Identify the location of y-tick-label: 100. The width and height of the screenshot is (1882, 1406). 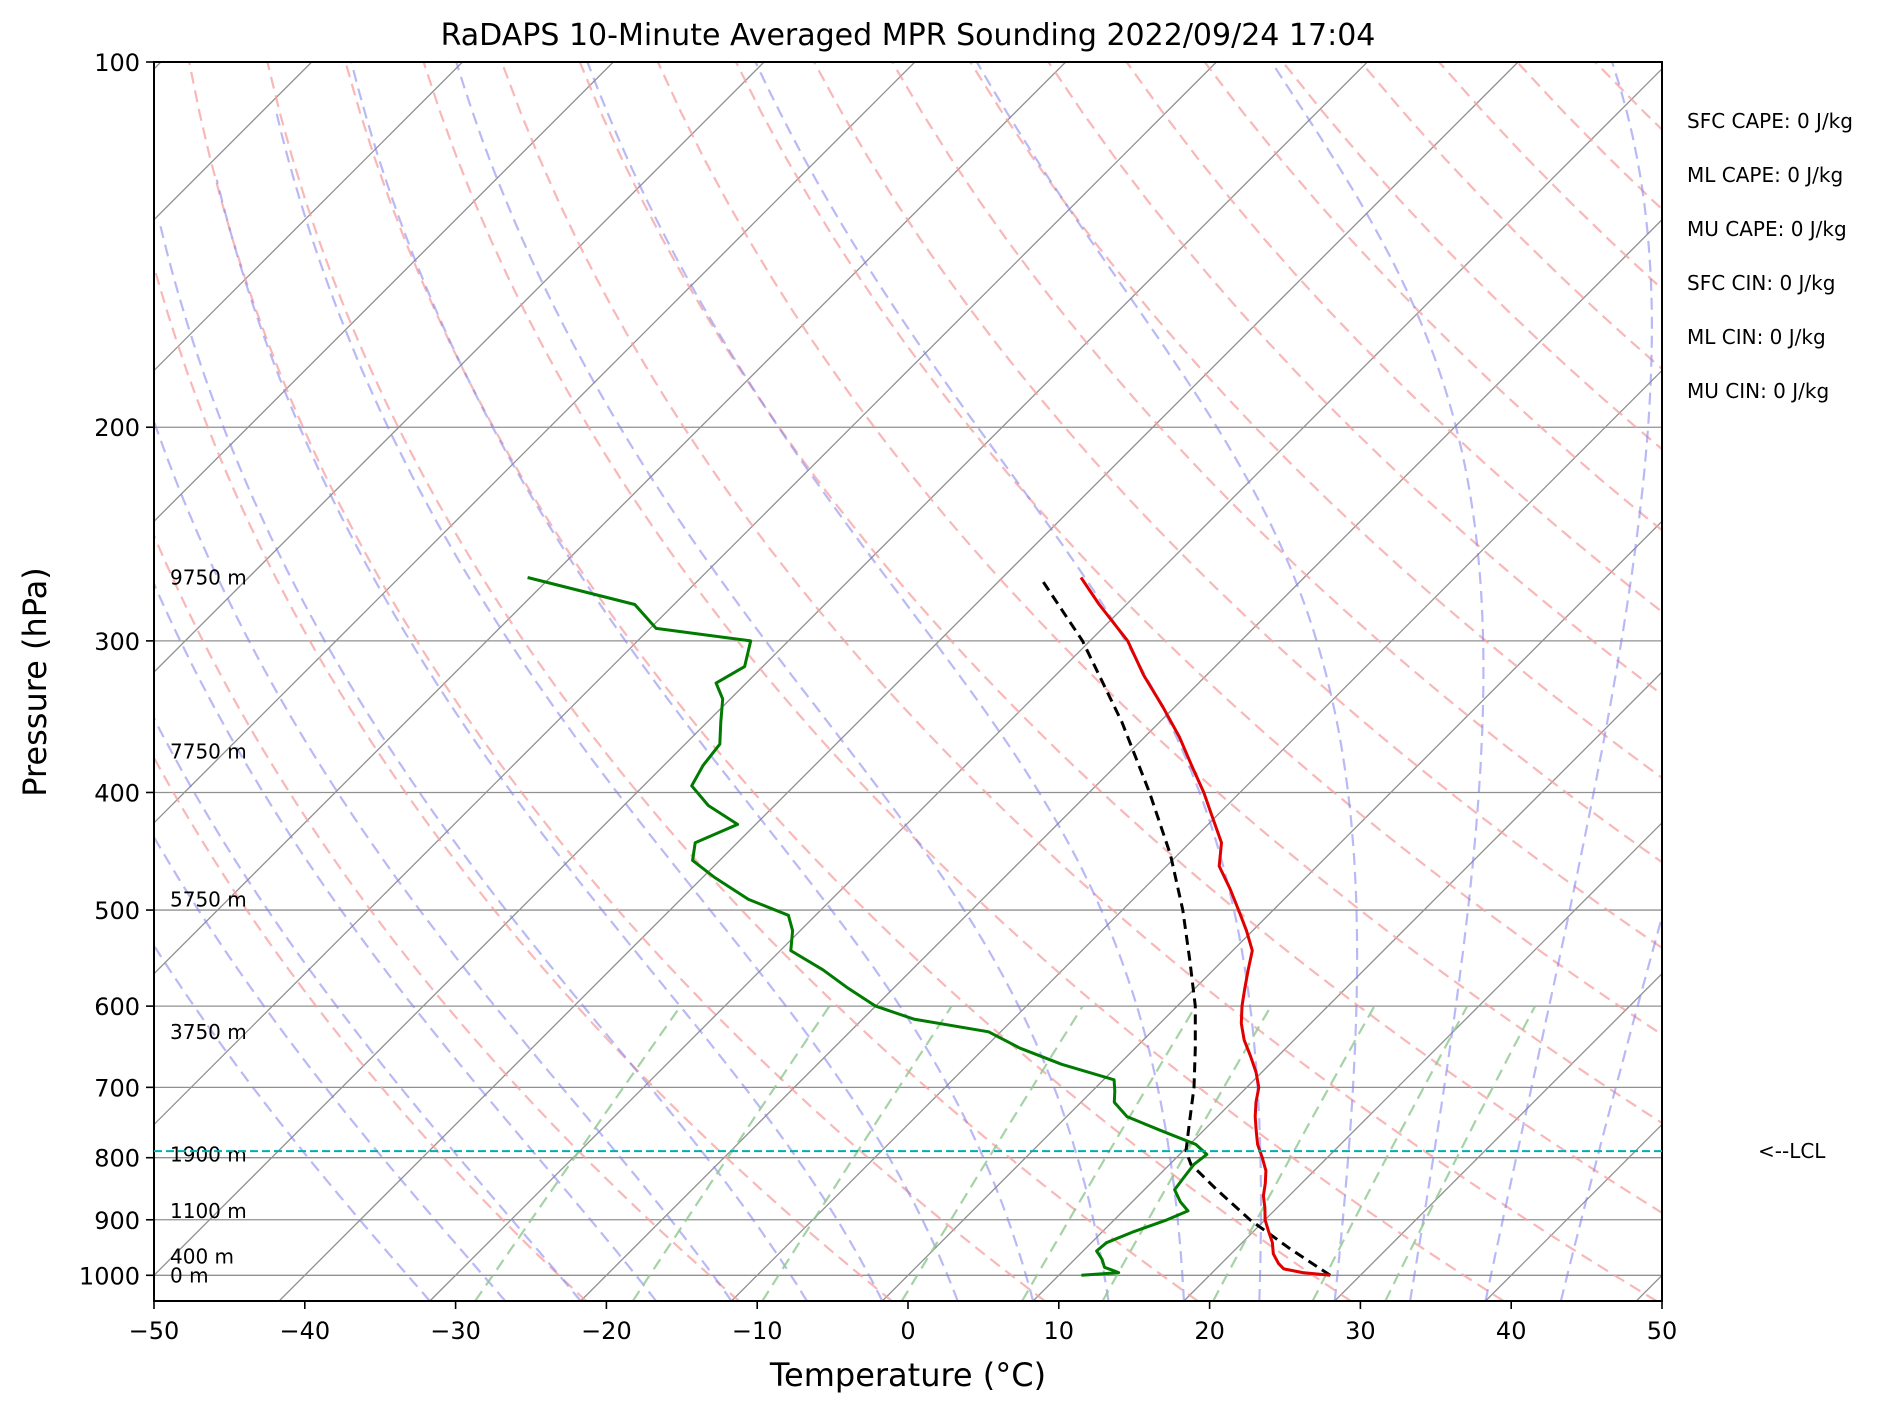
(117, 63).